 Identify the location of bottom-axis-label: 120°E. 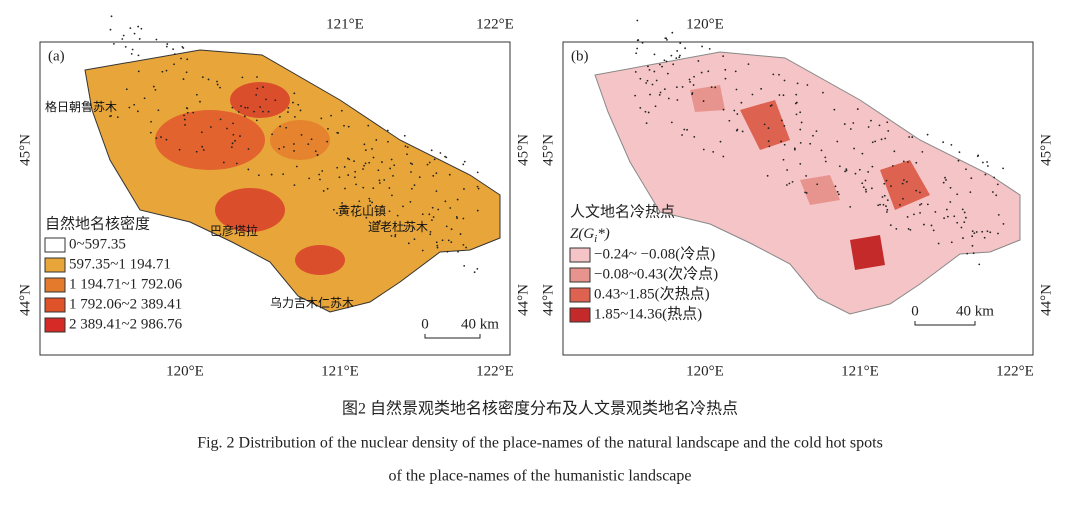
(705, 371).